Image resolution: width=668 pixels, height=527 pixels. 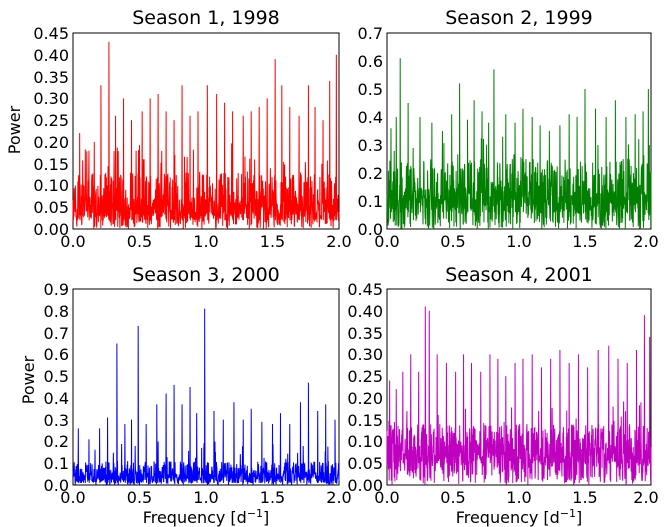 I want to click on panel-4-xtick: 1.0, so click(x=518, y=497).